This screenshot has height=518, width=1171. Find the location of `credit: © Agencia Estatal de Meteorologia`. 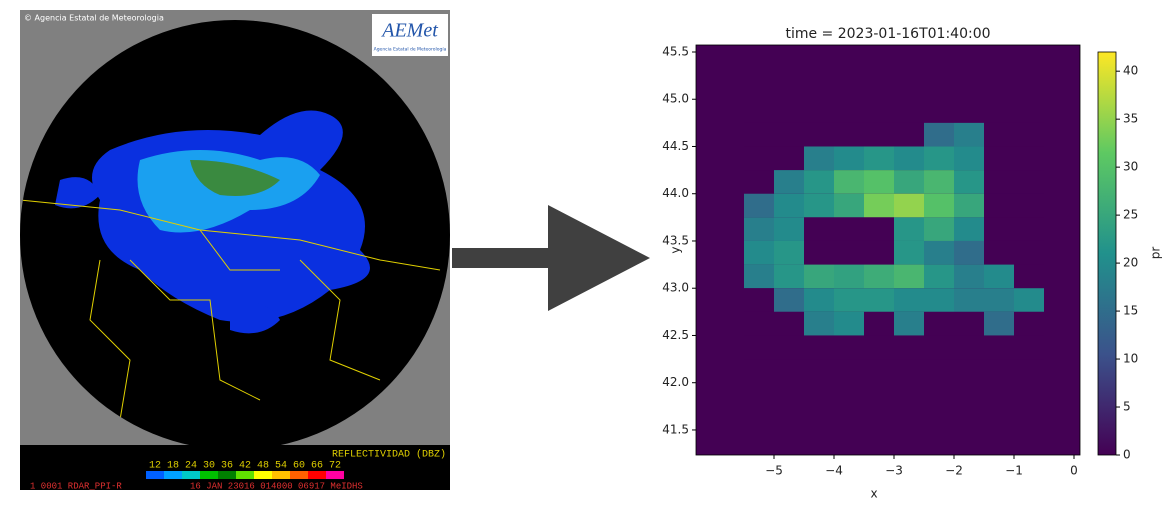

credit: © Agencia Estatal de Meteorologia is located at coordinates (94, 18).